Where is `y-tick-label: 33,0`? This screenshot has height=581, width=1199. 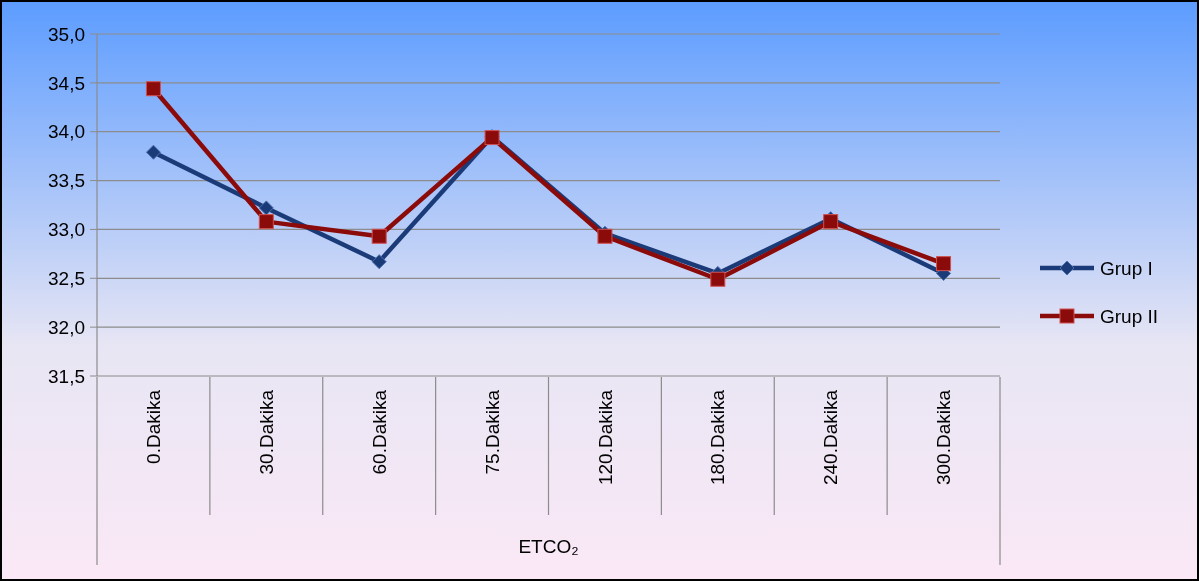
y-tick-label: 33,0 is located at coordinates (66, 230).